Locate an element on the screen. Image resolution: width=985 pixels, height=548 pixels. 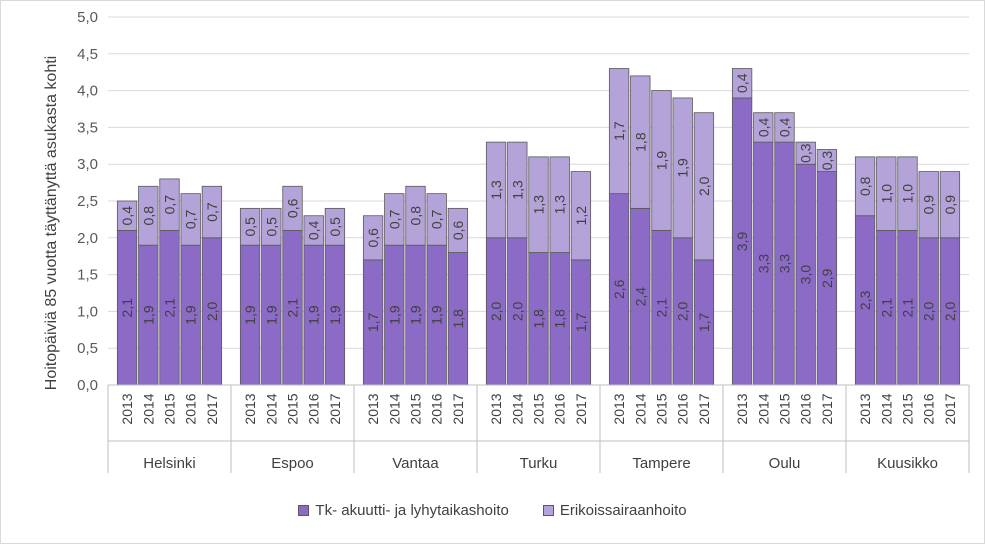
data-label-tk: 2,6 is located at coordinates (619, 289).